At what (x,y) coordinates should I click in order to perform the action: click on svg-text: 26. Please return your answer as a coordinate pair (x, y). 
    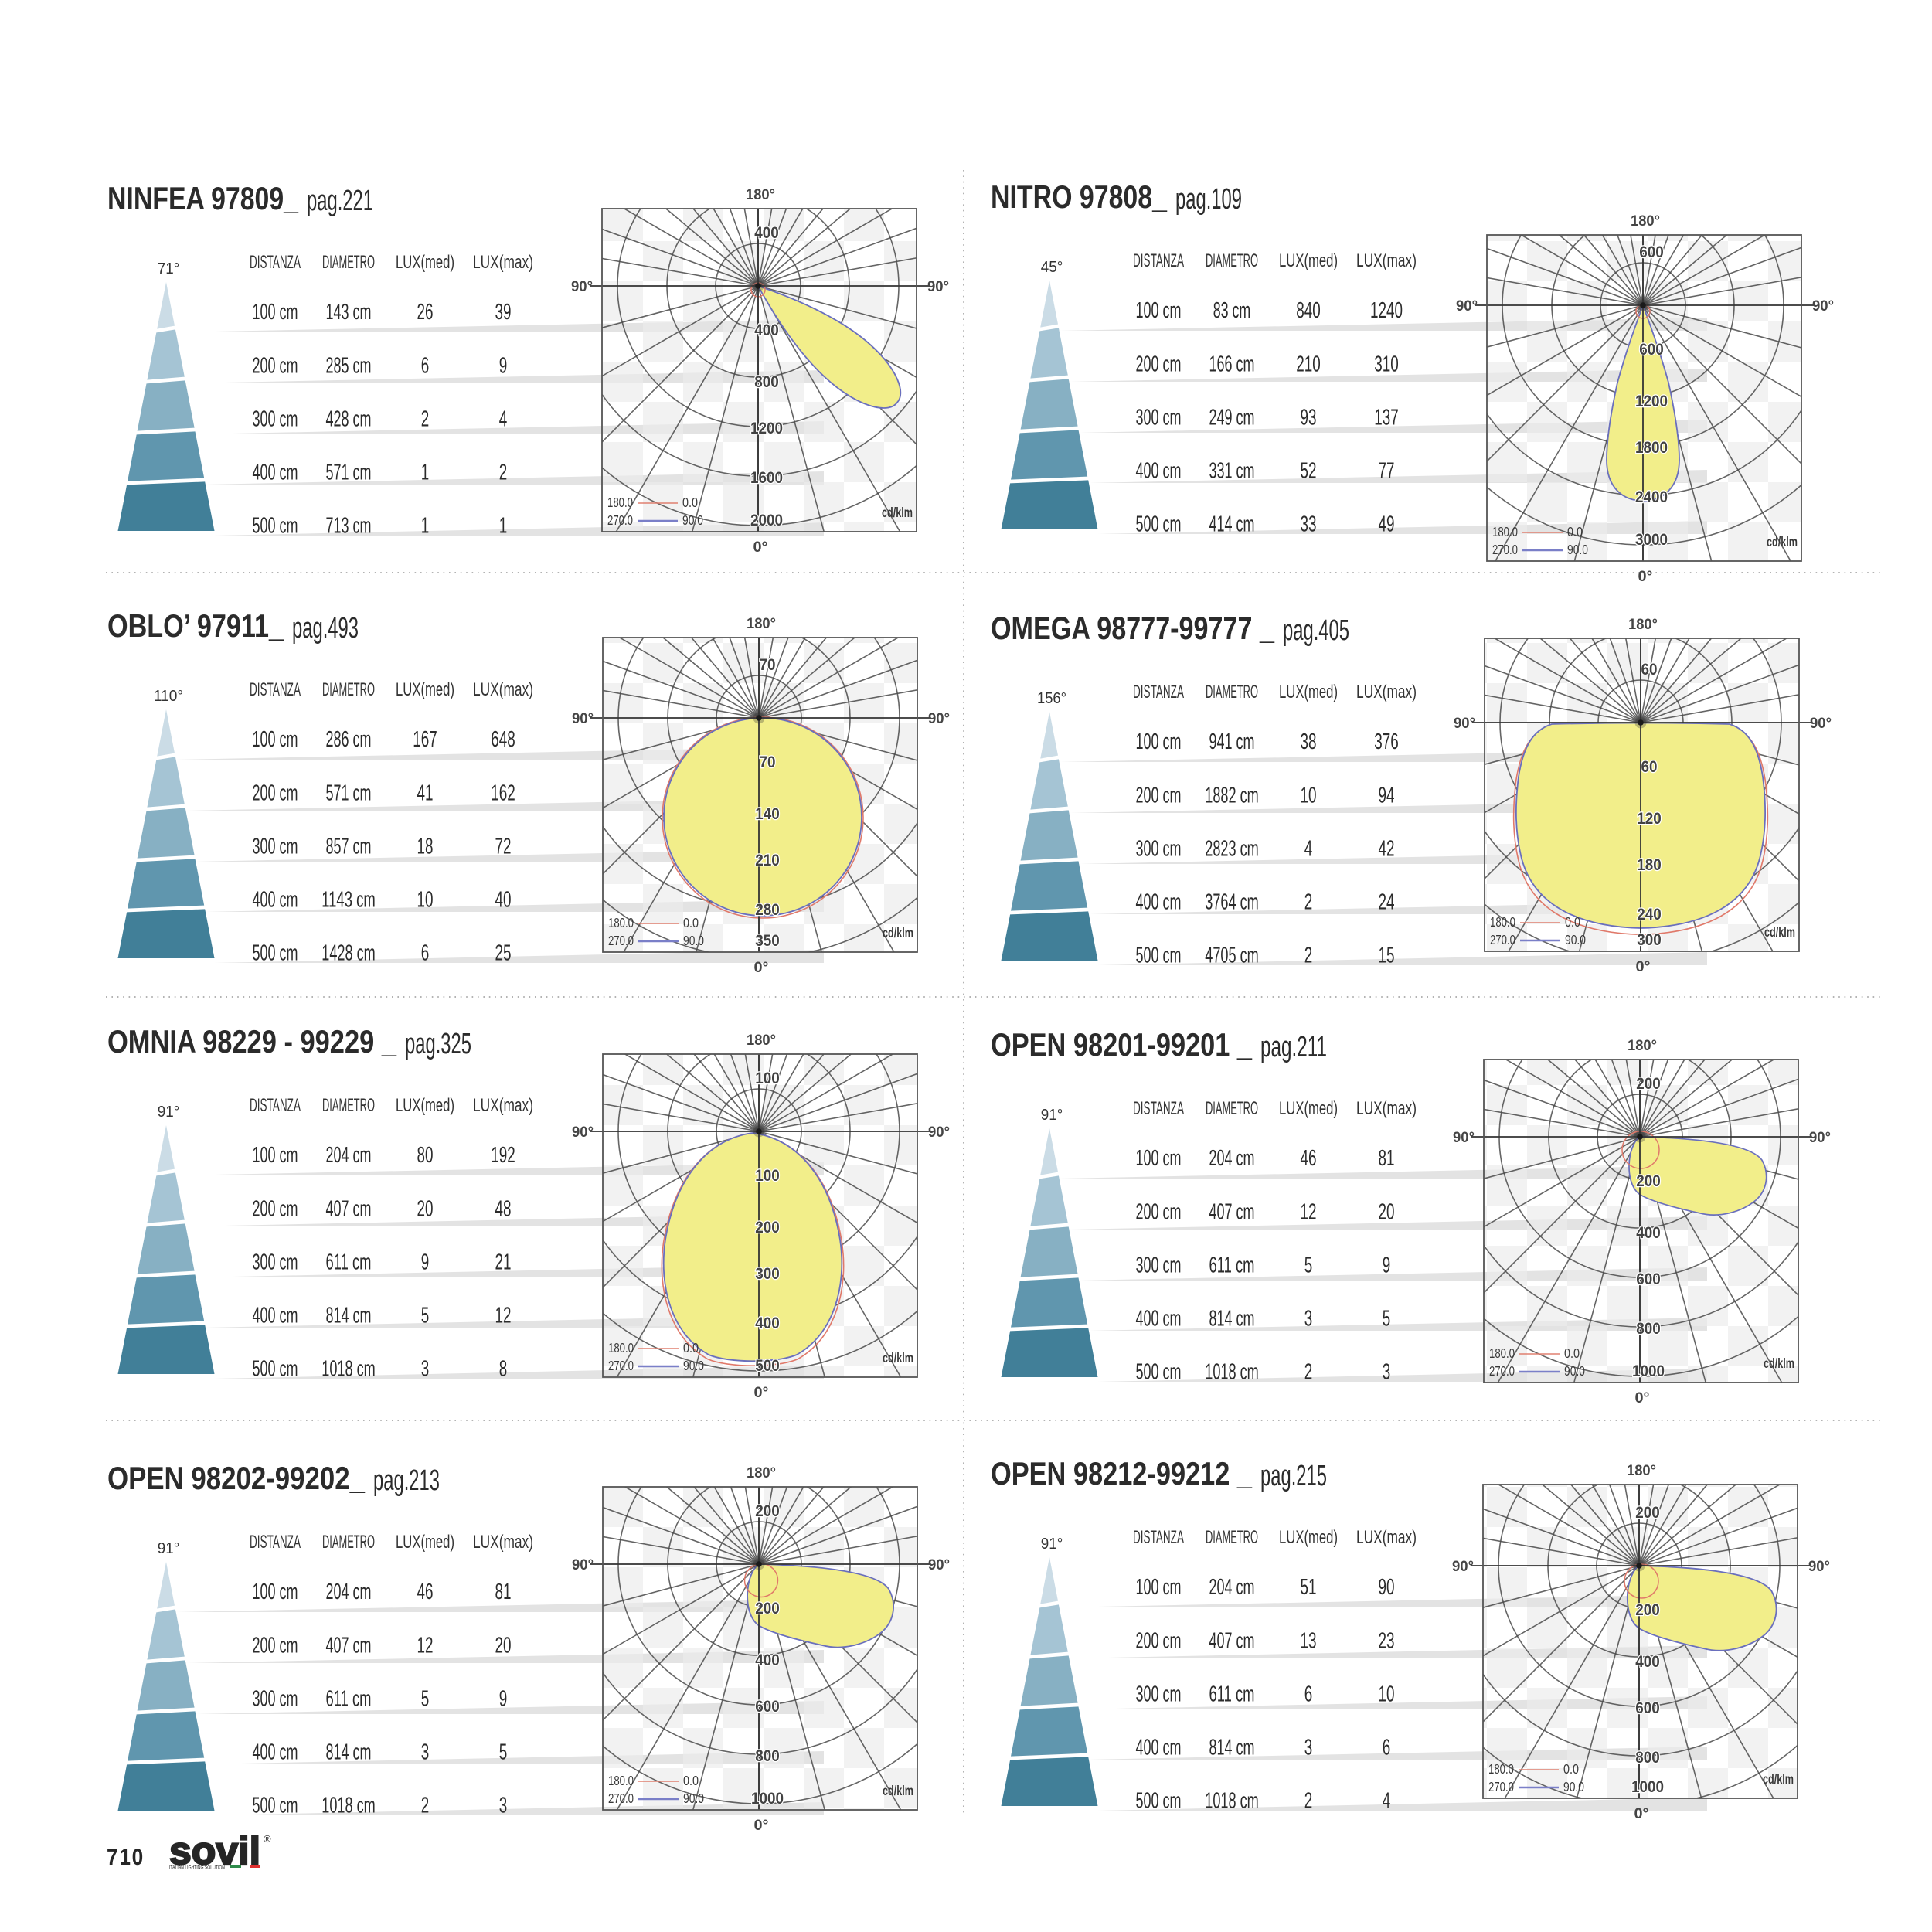
    Looking at the image, I should click on (425, 312).